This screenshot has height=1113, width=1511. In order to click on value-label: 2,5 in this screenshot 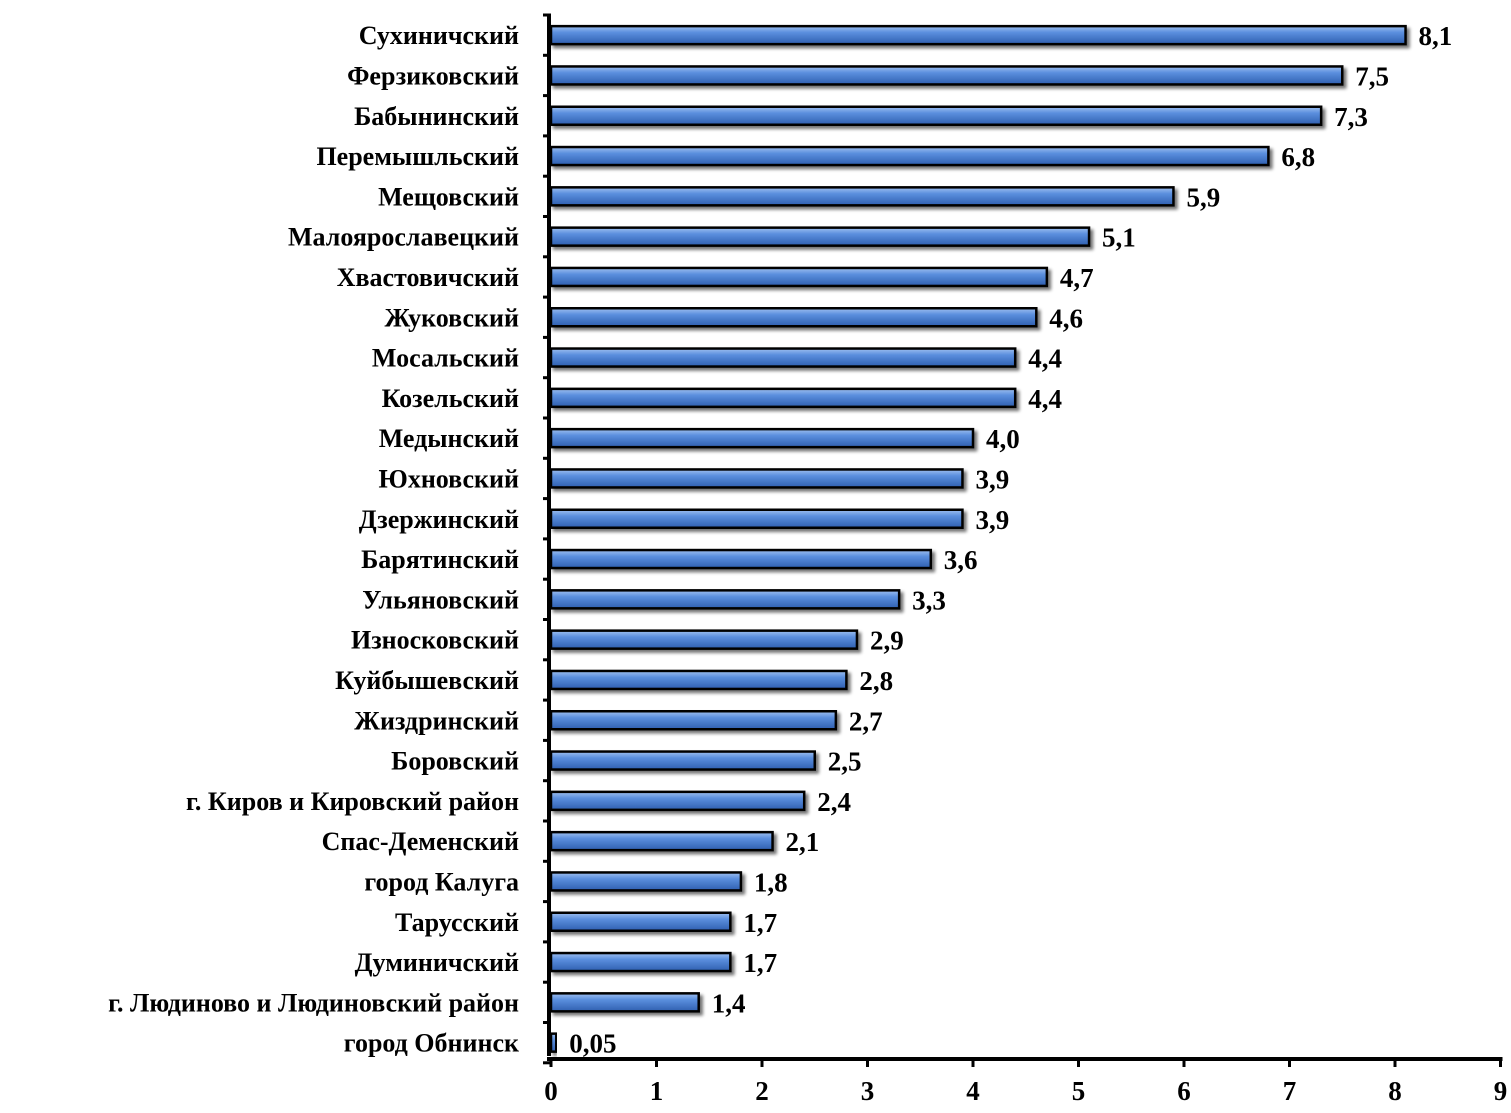, I will do `click(845, 762)`.